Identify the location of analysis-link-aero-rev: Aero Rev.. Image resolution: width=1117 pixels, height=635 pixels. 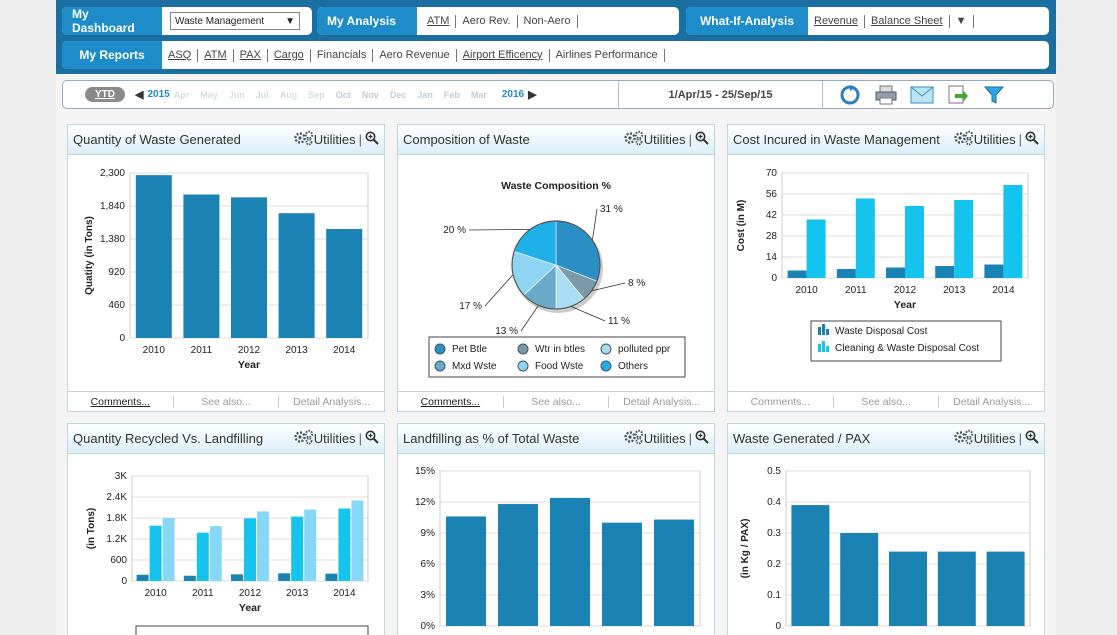
(487, 21).